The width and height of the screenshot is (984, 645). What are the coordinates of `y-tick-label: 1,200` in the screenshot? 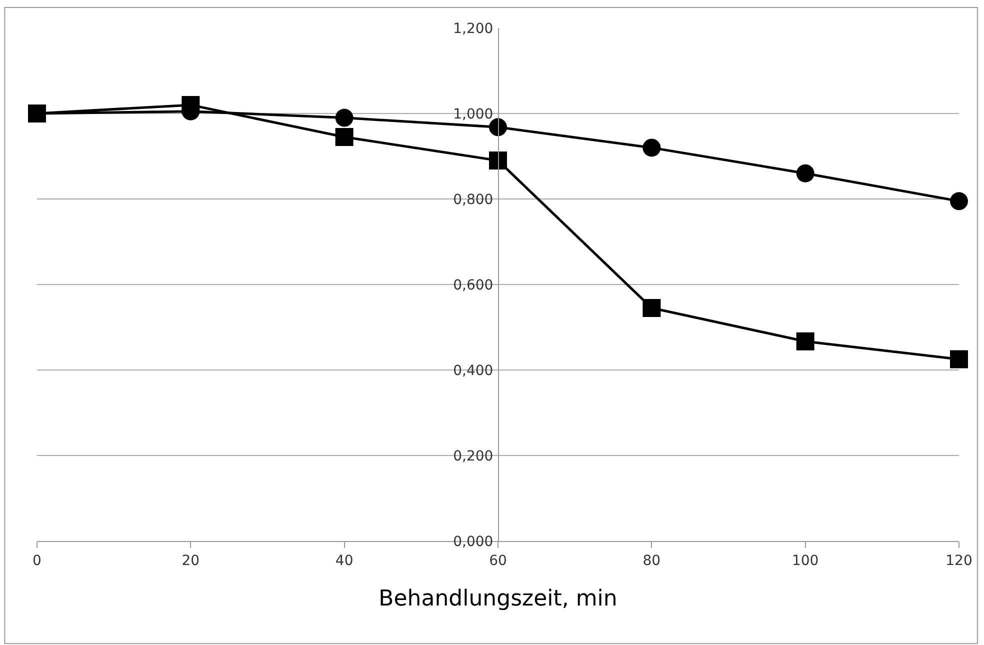 It's located at (473, 28).